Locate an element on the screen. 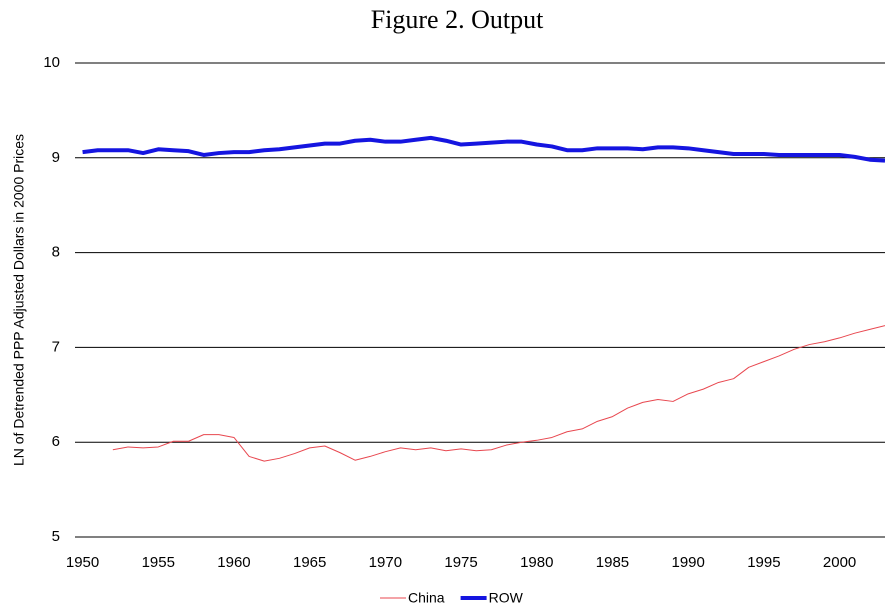 The image size is (885, 609). data-line is located at coordinates (483, 149).